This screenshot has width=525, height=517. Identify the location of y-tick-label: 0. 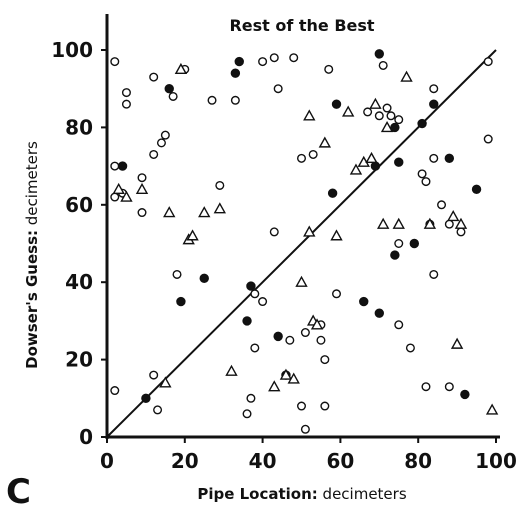
(86, 437).